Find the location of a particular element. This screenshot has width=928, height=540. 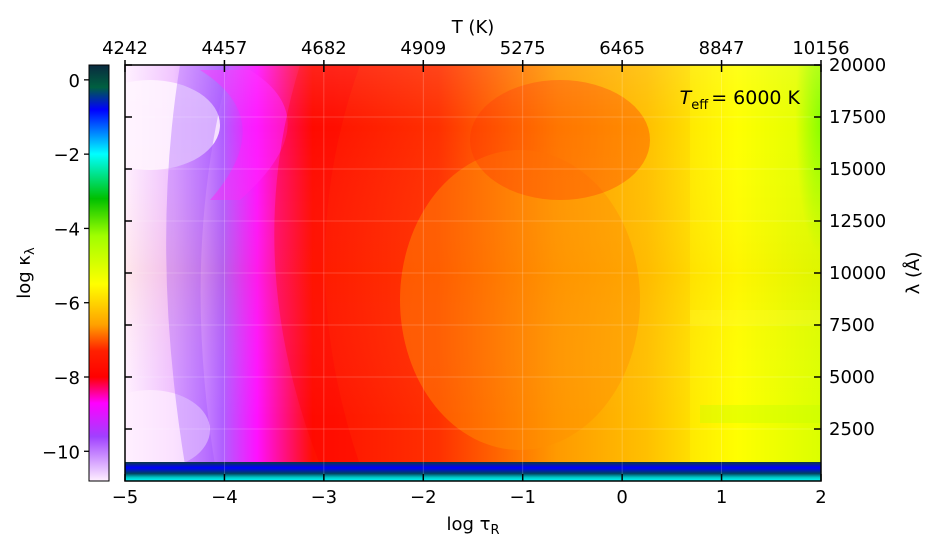

colorbar-label-sub: λ is located at coordinates (30, 251).